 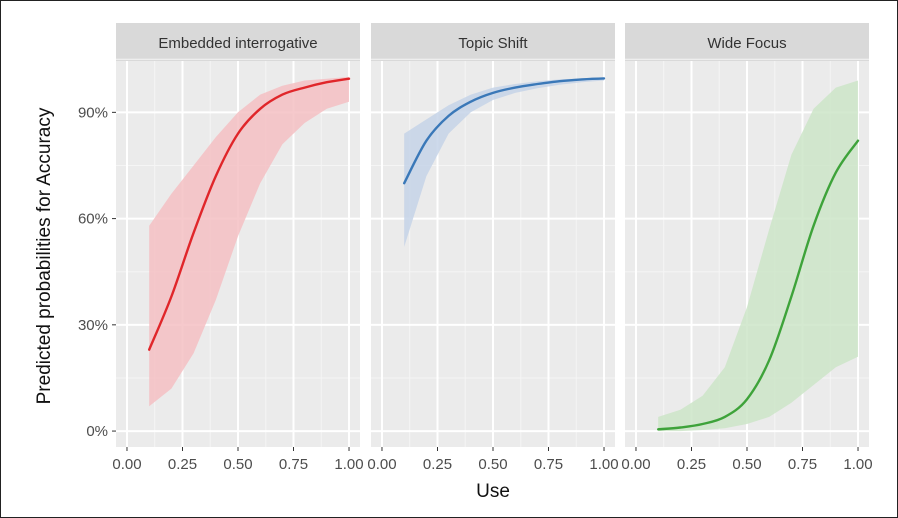 I want to click on y-axis-title: Predicted probabilities for Accuracy, so click(x=44, y=255).